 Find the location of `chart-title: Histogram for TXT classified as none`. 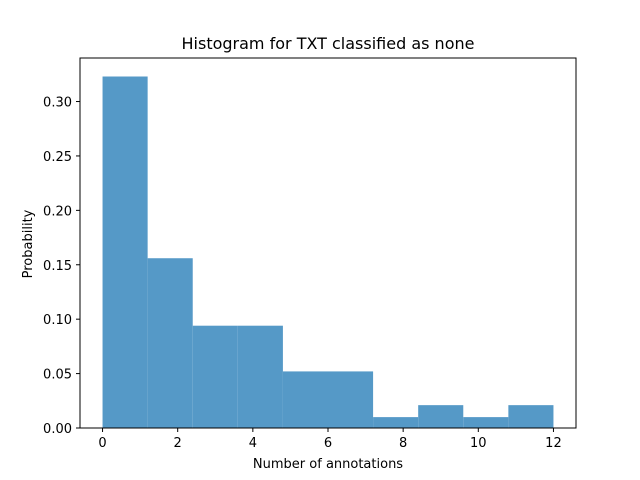

chart-title: Histogram for TXT classified as none is located at coordinates (328, 43).